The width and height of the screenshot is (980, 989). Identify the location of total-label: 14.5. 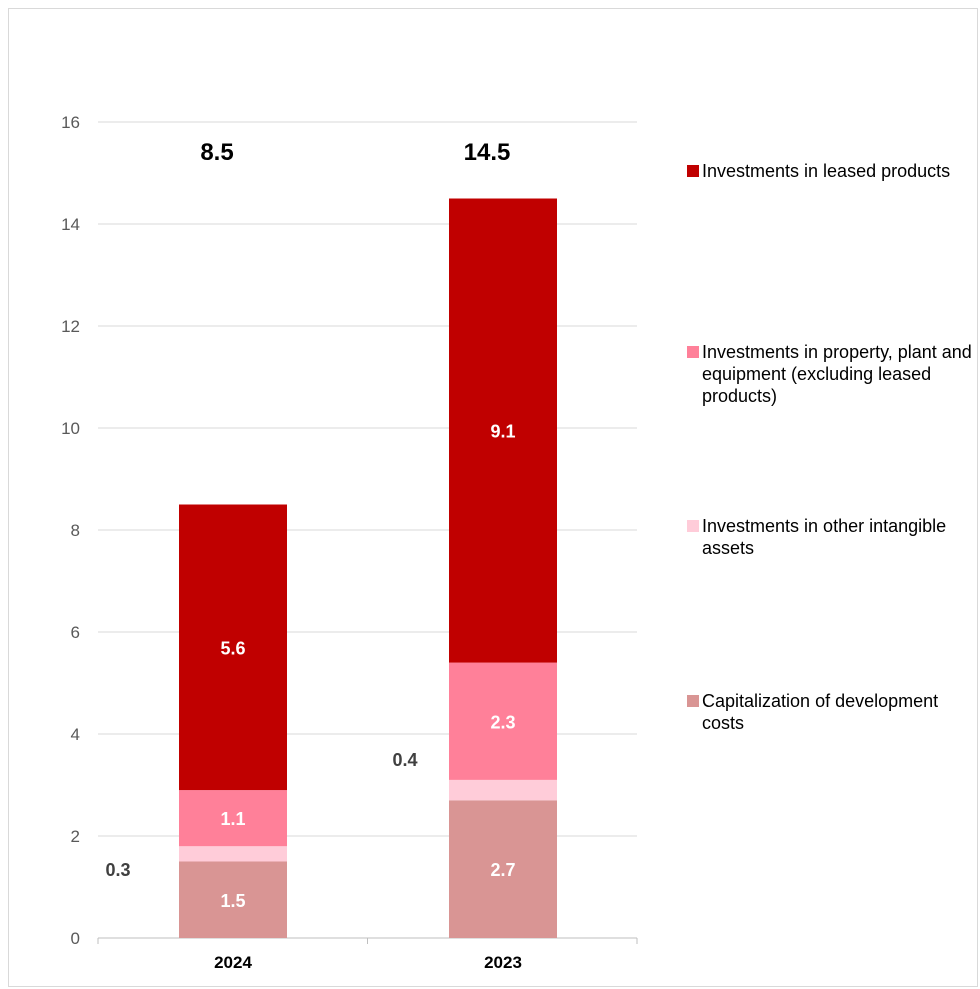
(487, 152).